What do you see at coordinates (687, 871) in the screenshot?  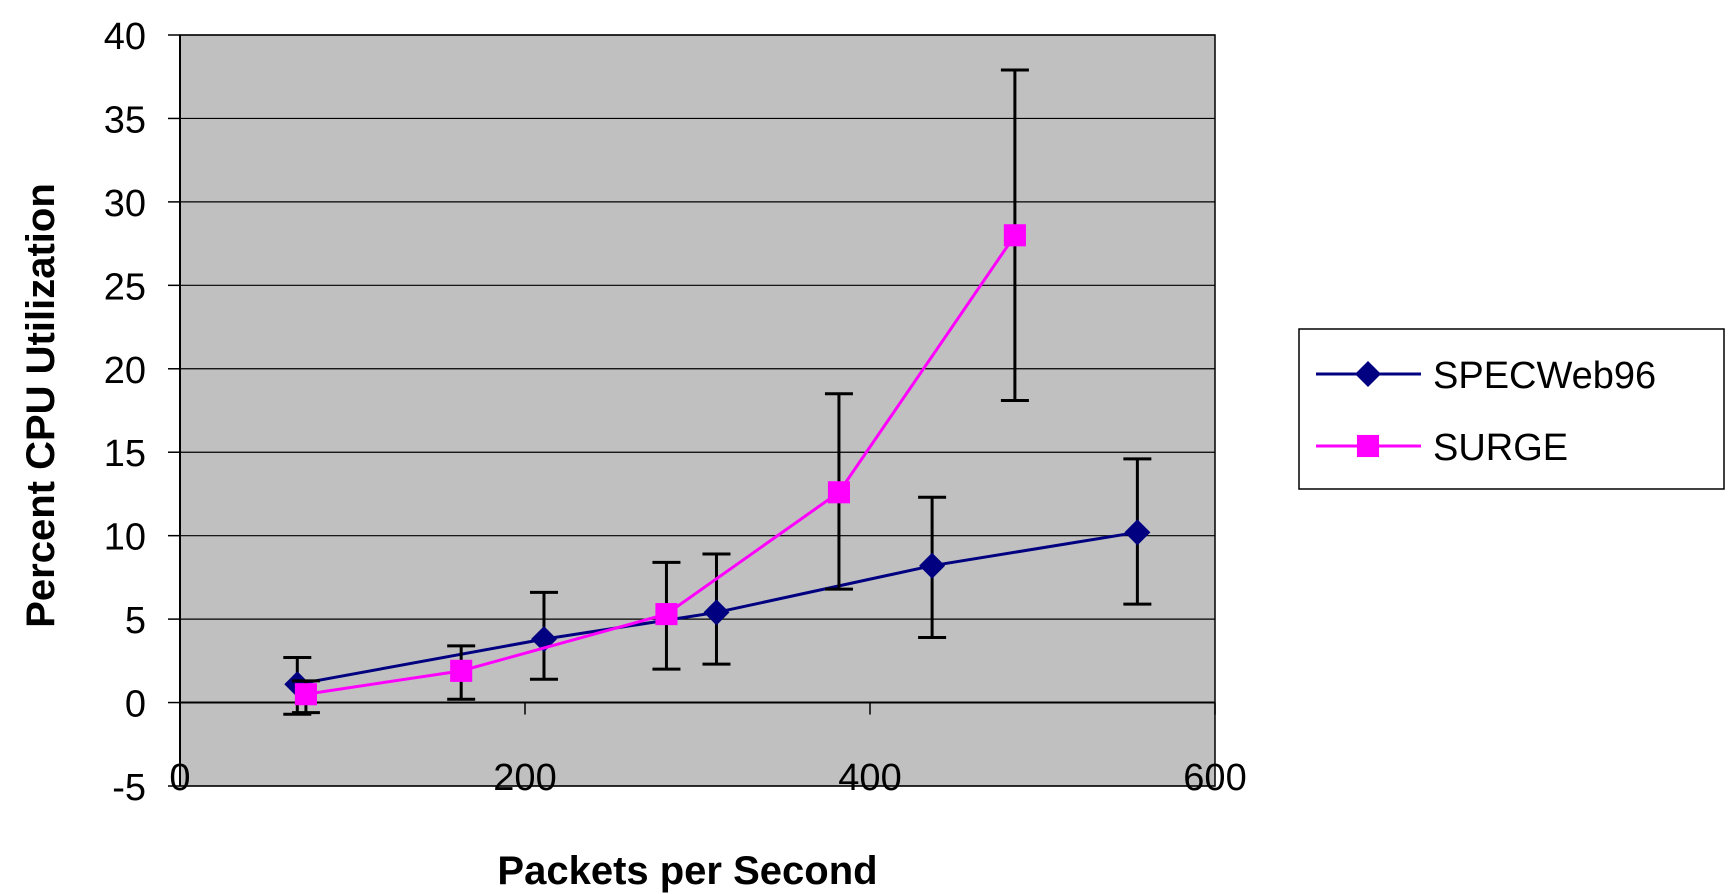 I see `x-axis-title: Packets per Second` at bounding box center [687, 871].